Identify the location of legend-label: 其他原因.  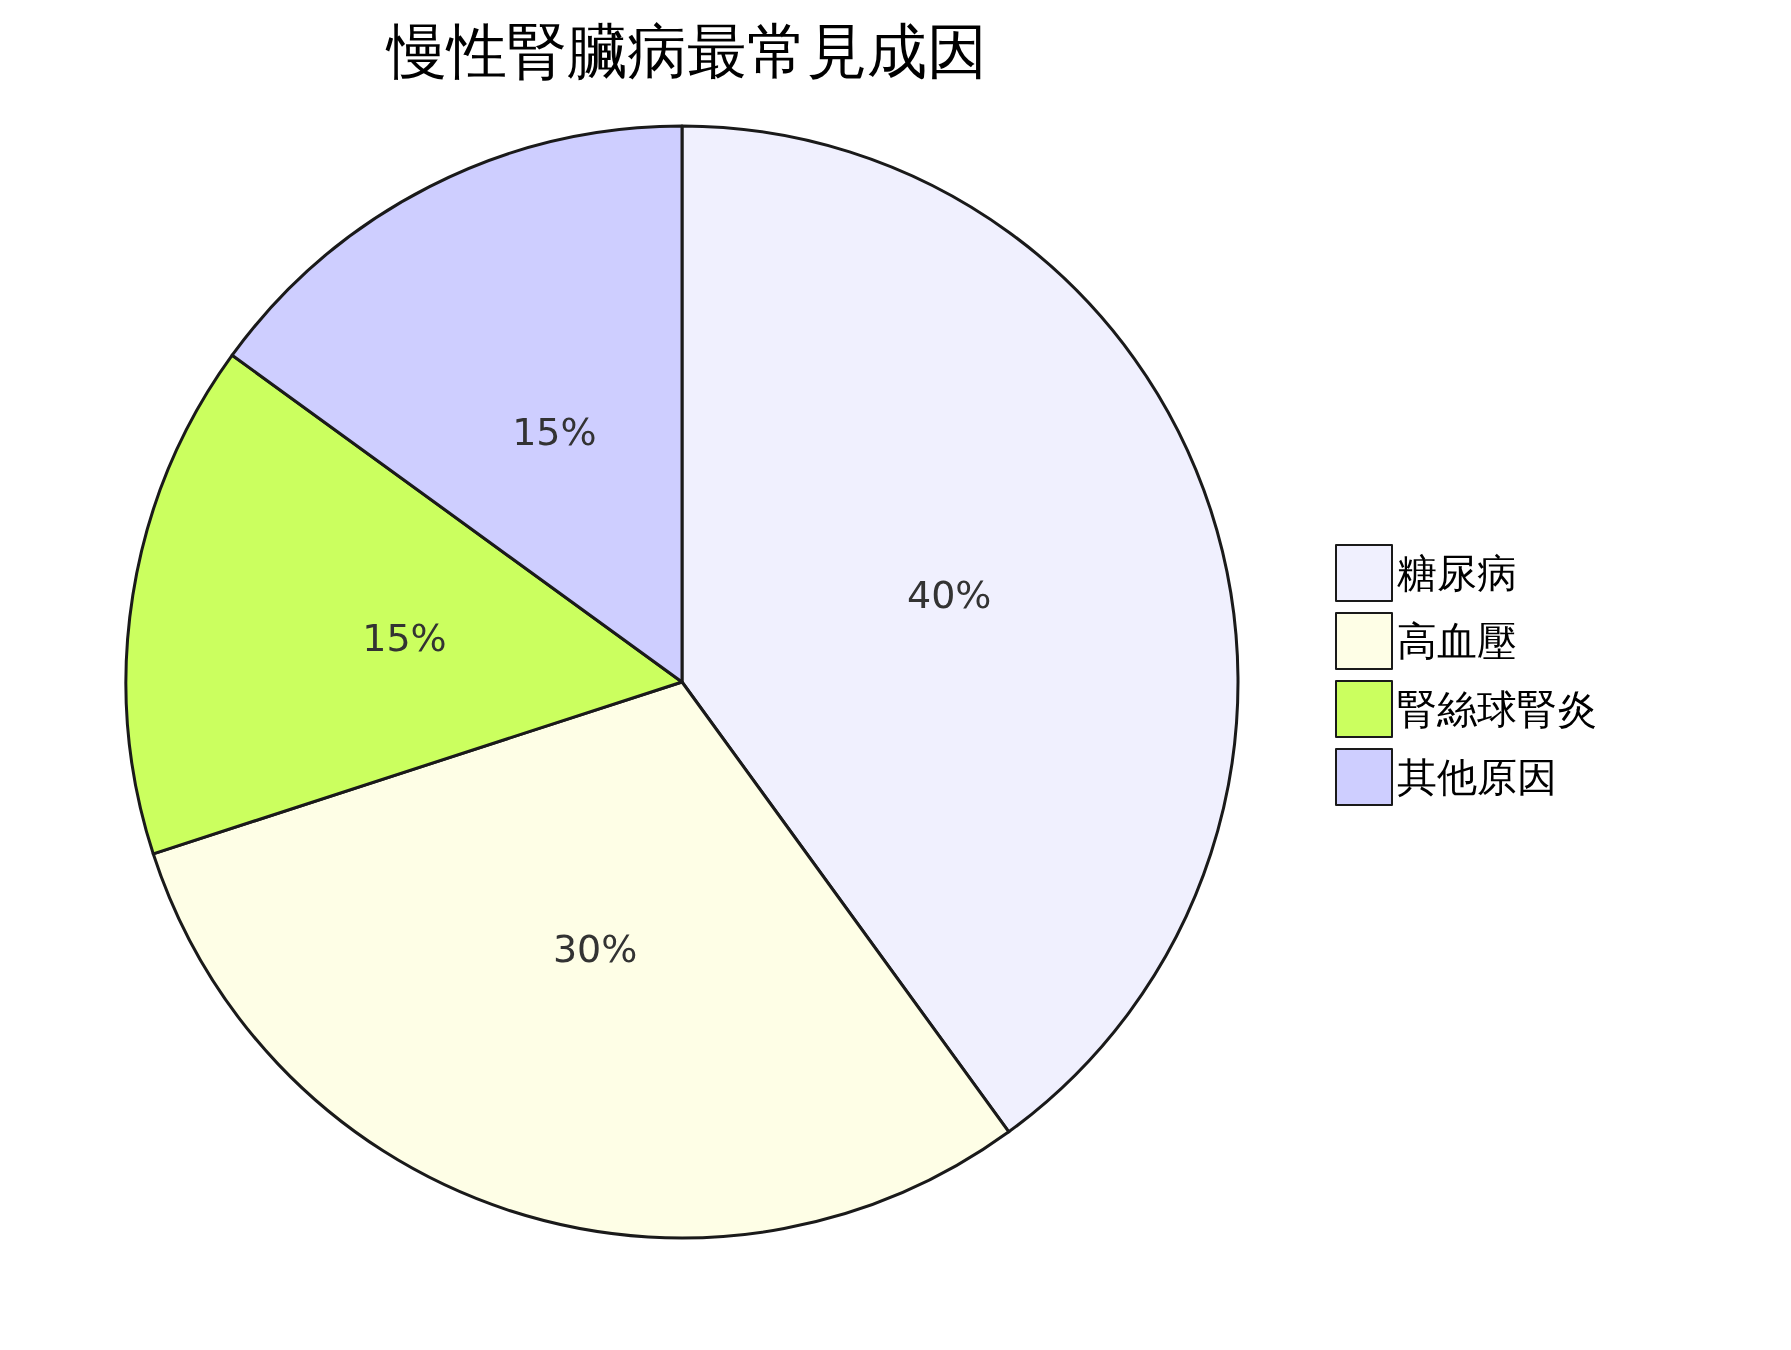
(1477, 777).